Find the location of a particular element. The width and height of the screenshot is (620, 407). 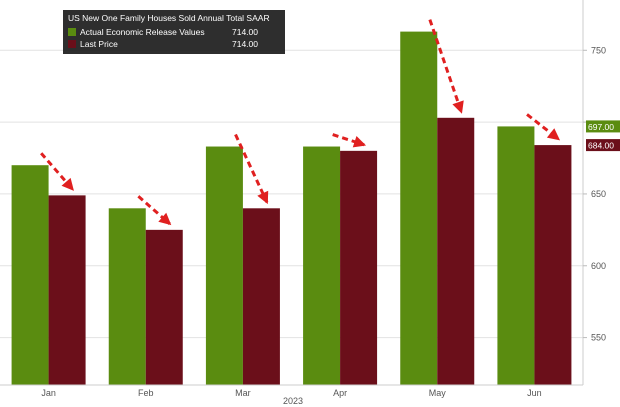

legend-value-last-price: 714.00 is located at coordinates (245, 44).